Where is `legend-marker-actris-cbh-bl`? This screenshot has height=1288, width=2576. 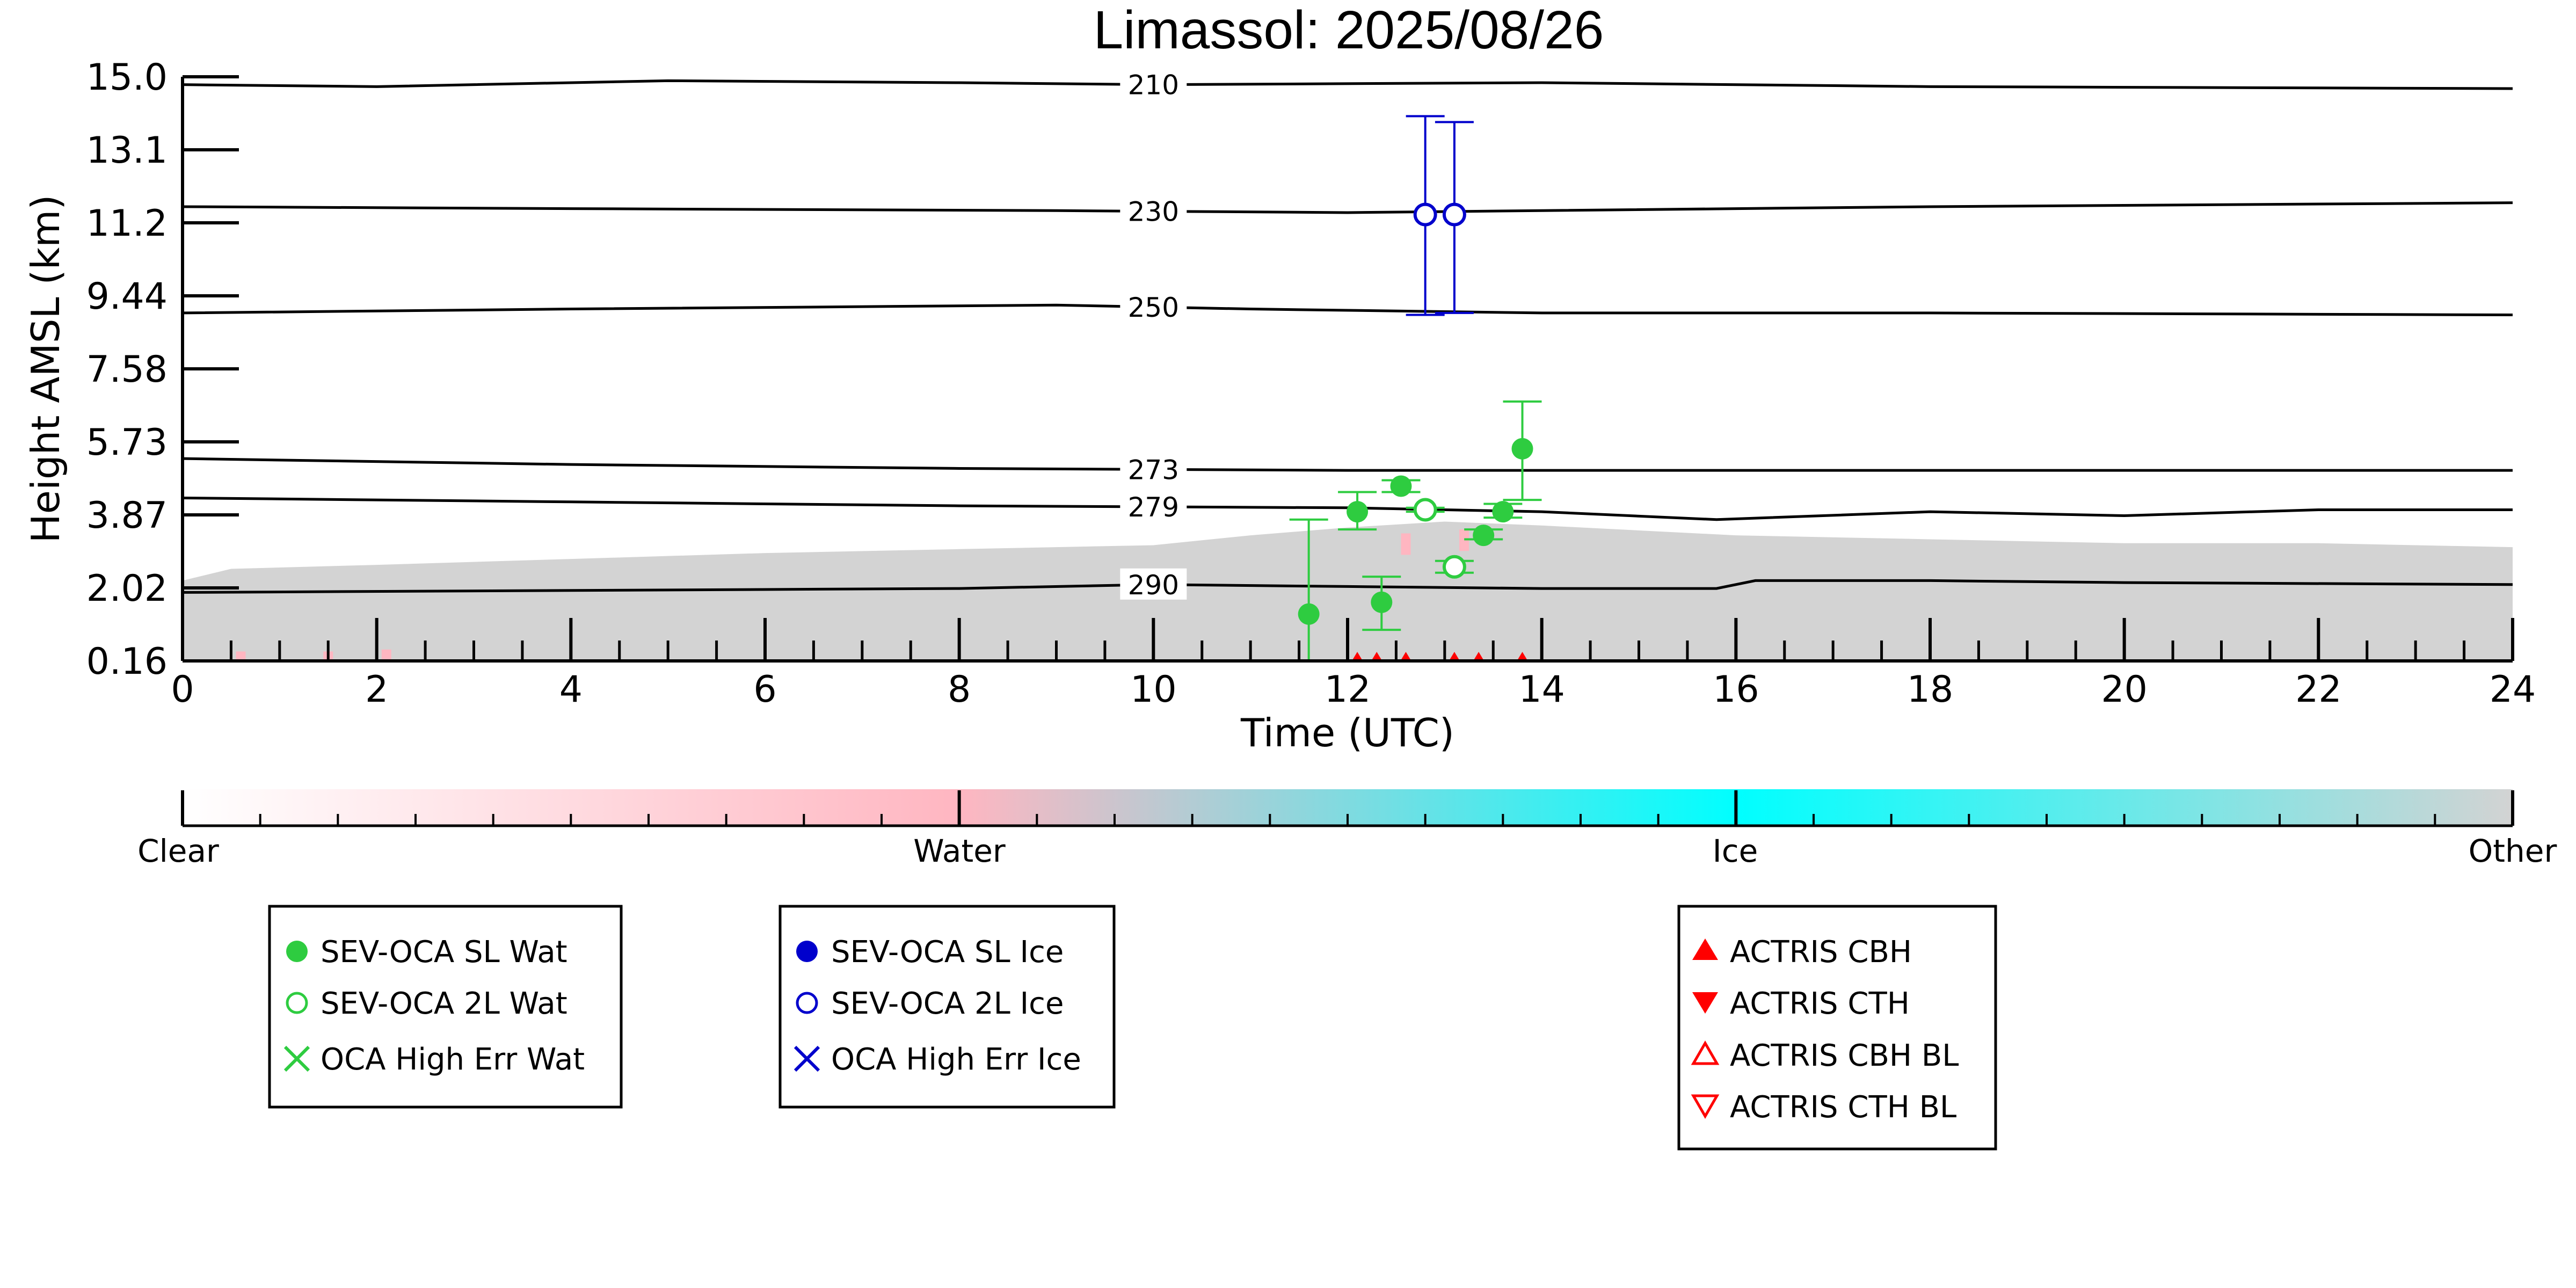 legend-marker-actris-cbh-bl is located at coordinates (1705, 1052).